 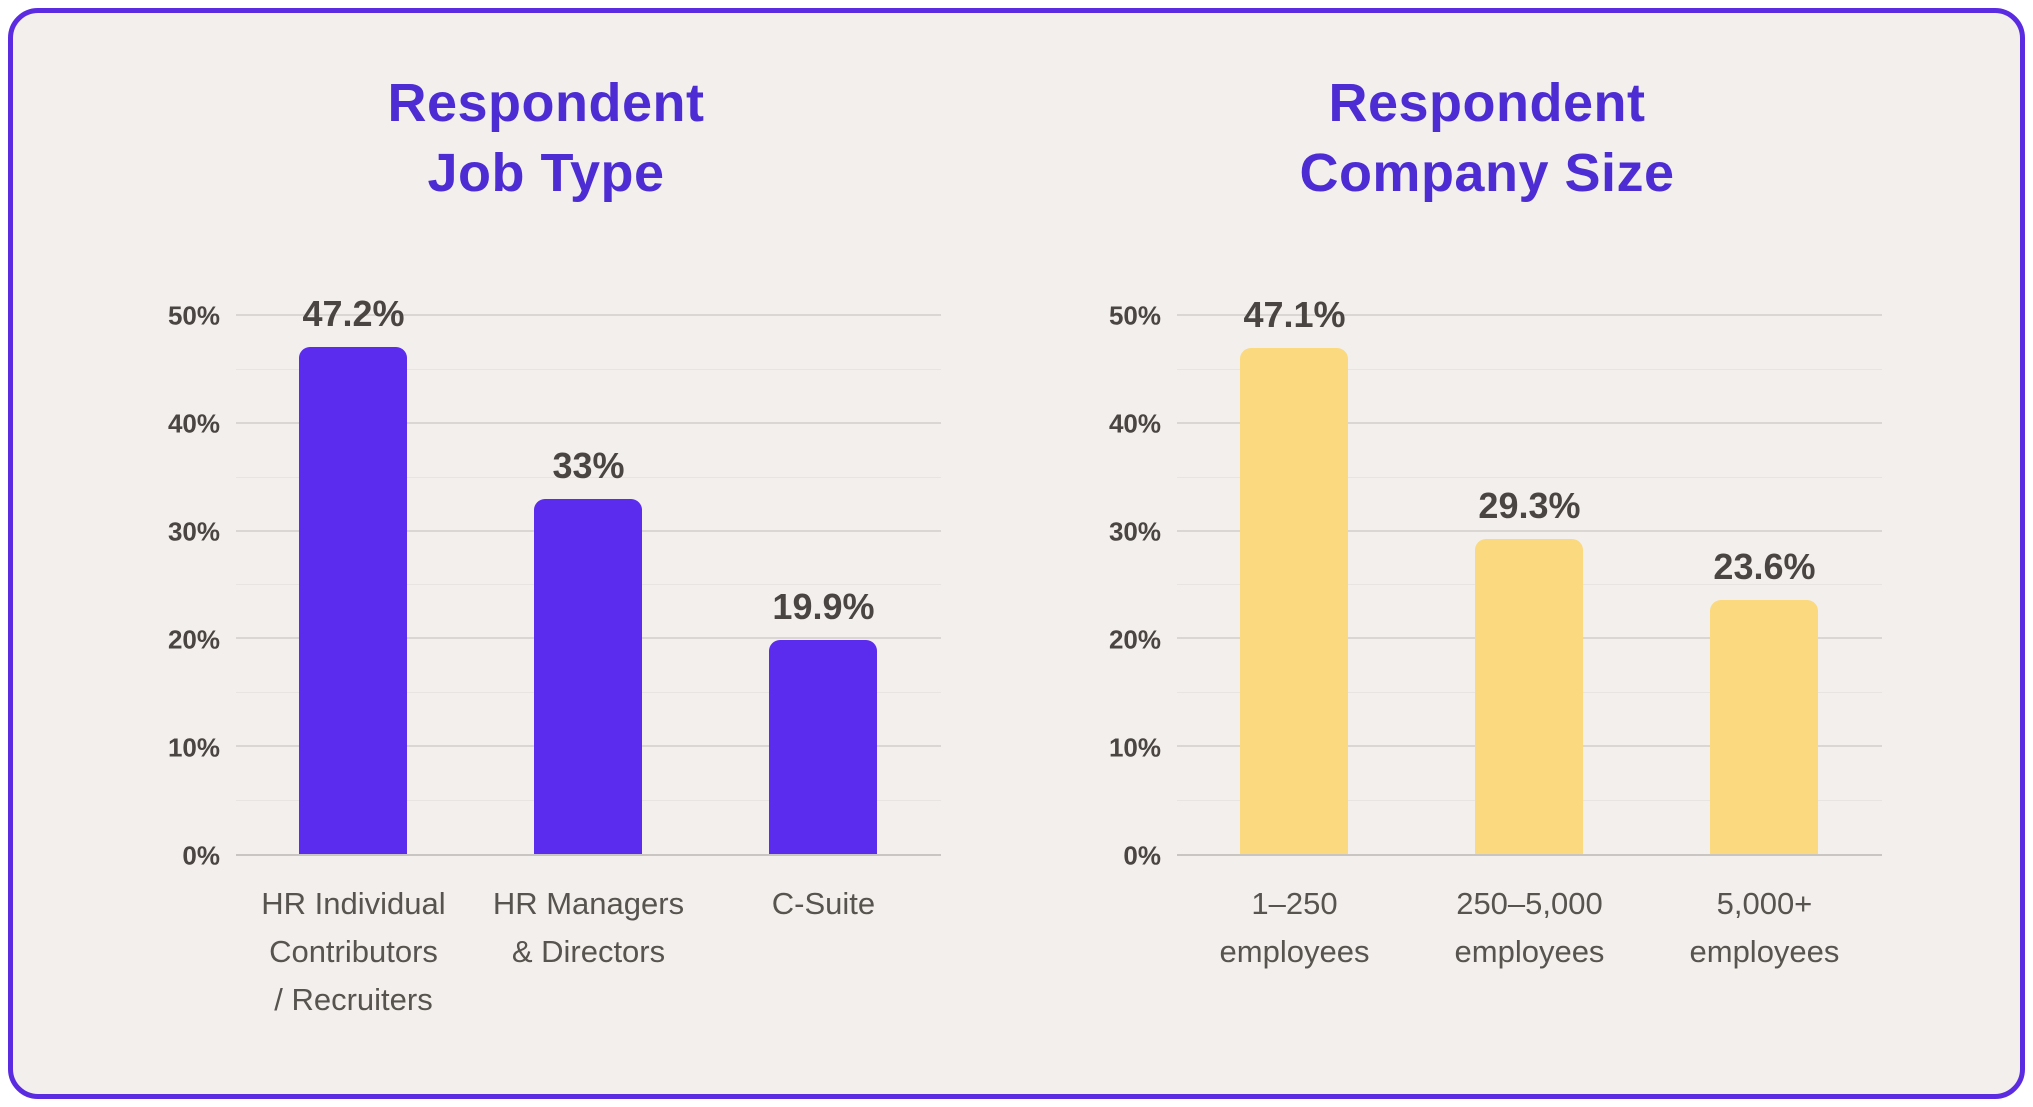 I want to click on bar-column: 23.6%, so click(x=1764, y=585).